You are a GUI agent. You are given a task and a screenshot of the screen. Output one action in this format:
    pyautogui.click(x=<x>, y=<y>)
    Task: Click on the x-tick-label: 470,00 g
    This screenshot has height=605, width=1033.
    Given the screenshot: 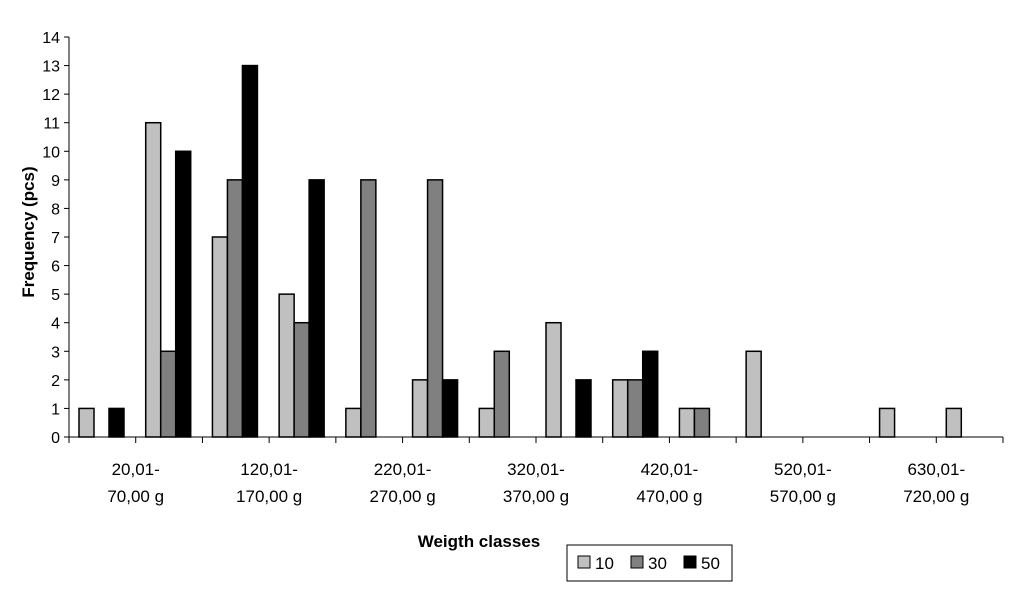 What is the action you would take?
    pyautogui.click(x=669, y=496)
    